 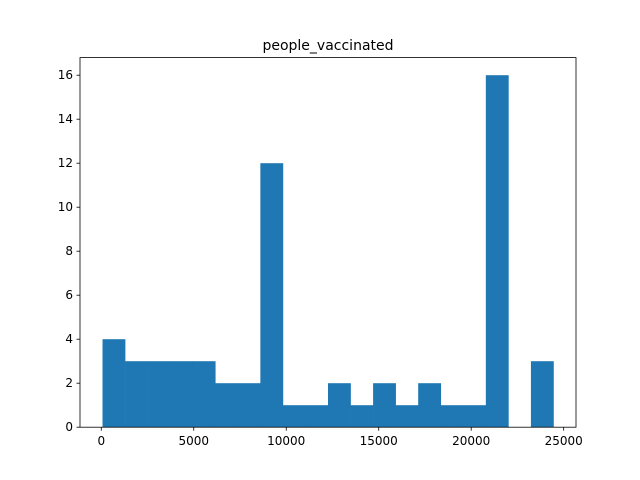 I want to click on y-tick-label: 8, so click(x=69, y=251).